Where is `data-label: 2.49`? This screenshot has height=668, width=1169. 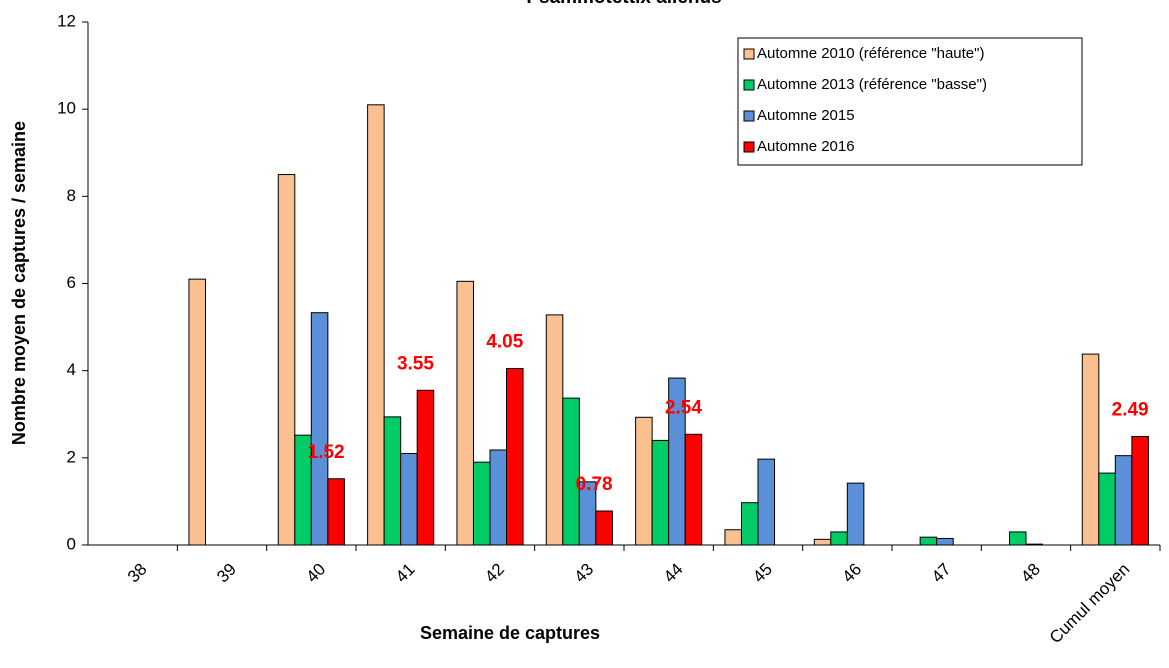 data-label: 2.49 is located at coordinates (1130, 409).